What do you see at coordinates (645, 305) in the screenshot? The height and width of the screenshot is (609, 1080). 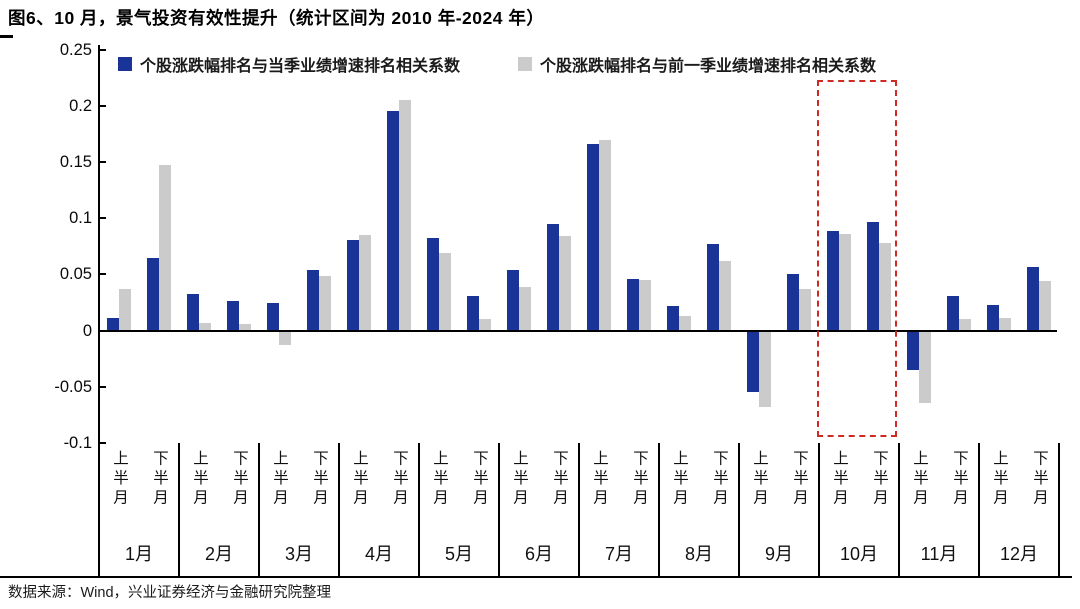 I see `bar-previous-7月下半月` at bounding box center [645, 305].